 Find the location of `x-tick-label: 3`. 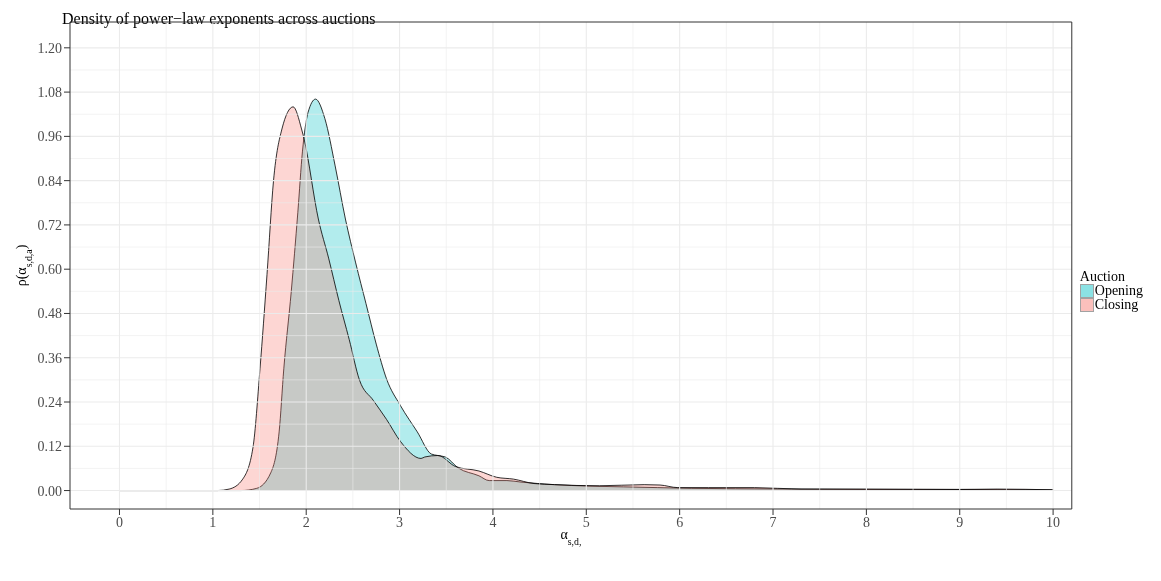

x-tick-label: 3 is located at coordinates (400, 522).